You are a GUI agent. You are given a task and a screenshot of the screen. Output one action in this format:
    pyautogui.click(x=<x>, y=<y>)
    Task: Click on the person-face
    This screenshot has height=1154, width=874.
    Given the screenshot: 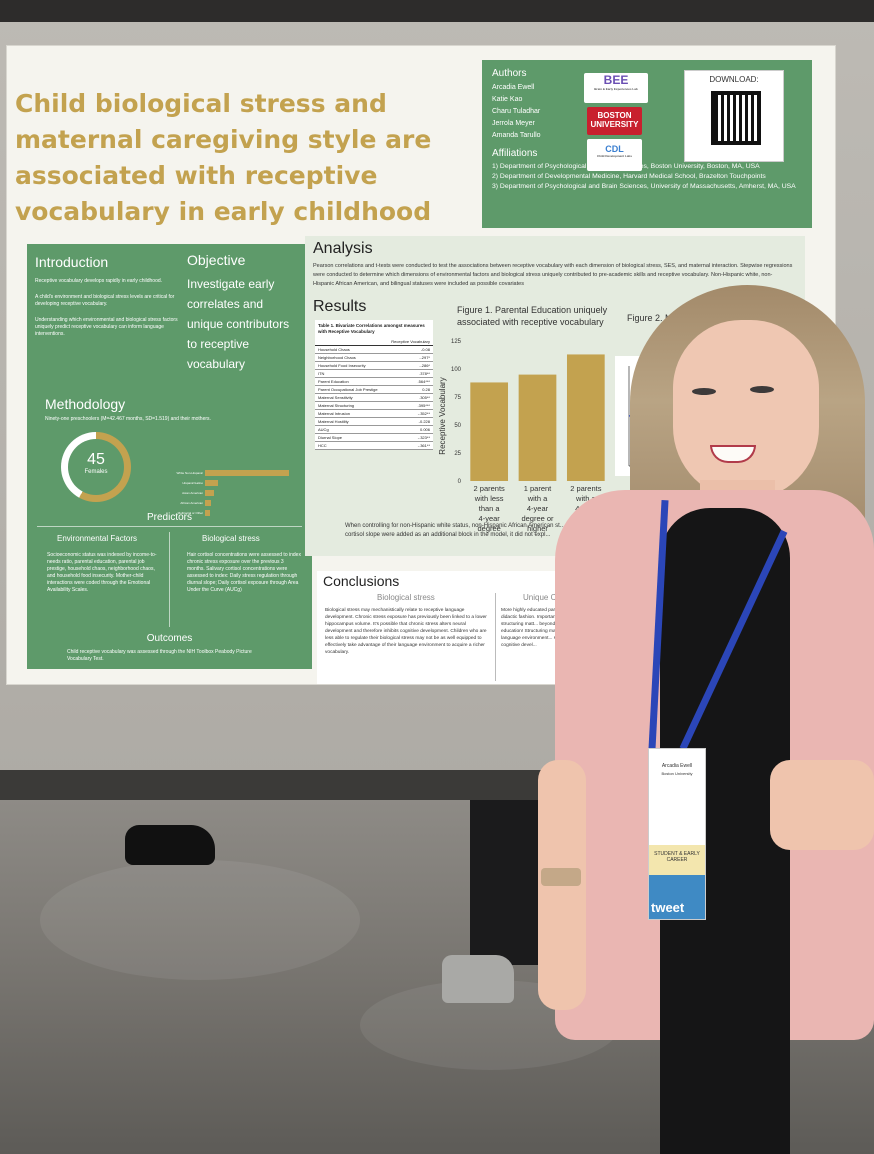 What is the action you would take?
    pyautogui.click(x=746, y=410)
    